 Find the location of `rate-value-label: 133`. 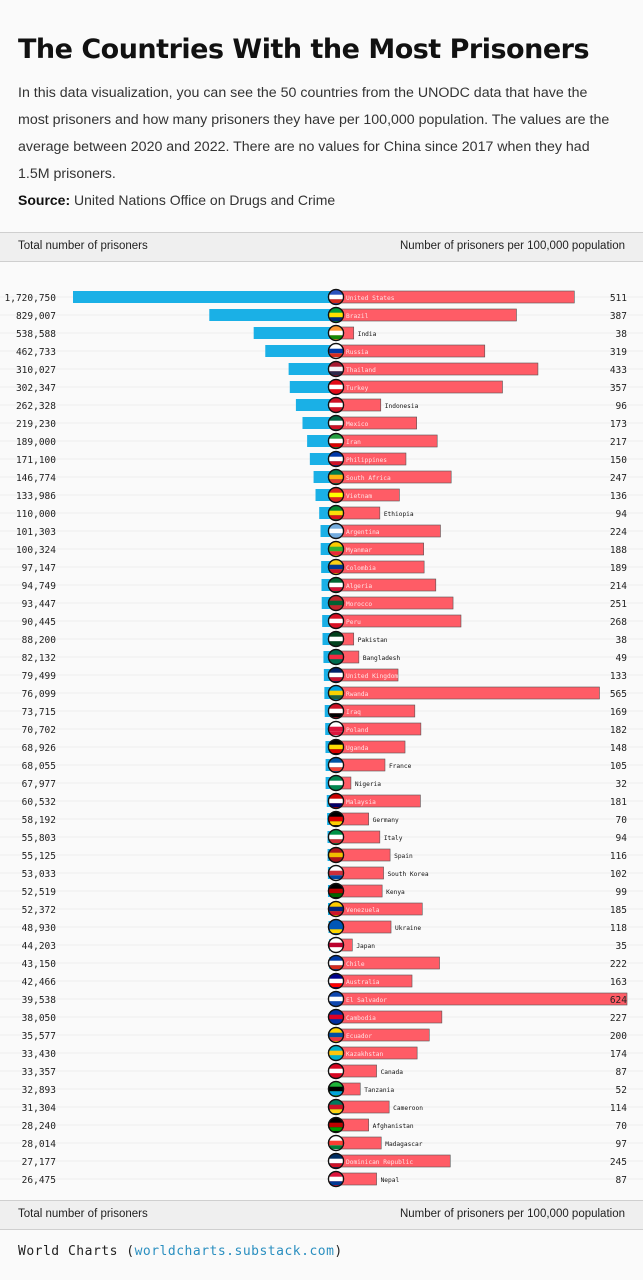

rate-value-label: 133 is located at coordinates (618, 676).